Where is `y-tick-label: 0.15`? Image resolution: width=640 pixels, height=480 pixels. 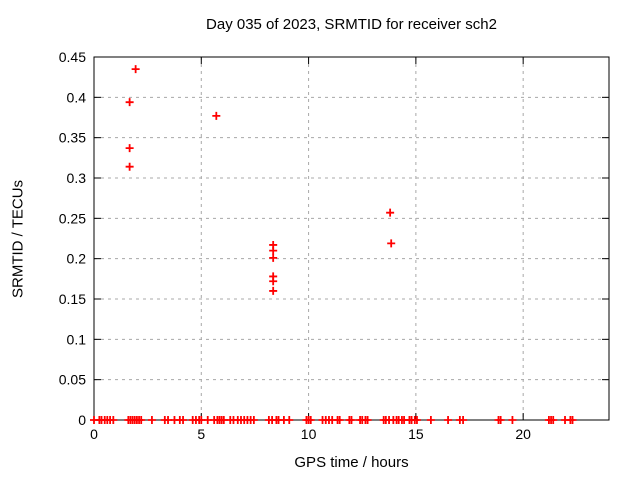
y-tick-label: 0.15 is located at coordinates (72, 299).